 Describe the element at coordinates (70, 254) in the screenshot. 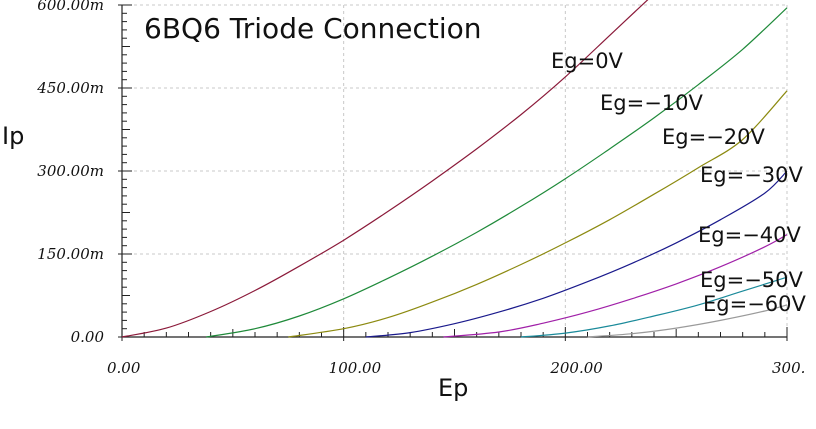

I see `y-tick-label: 150.00m` at that location.